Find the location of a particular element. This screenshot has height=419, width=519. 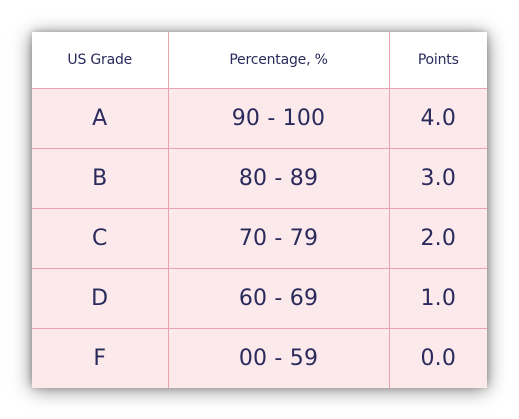

percentage-cell: 00 - 59 is located at coordinates (279, 358).